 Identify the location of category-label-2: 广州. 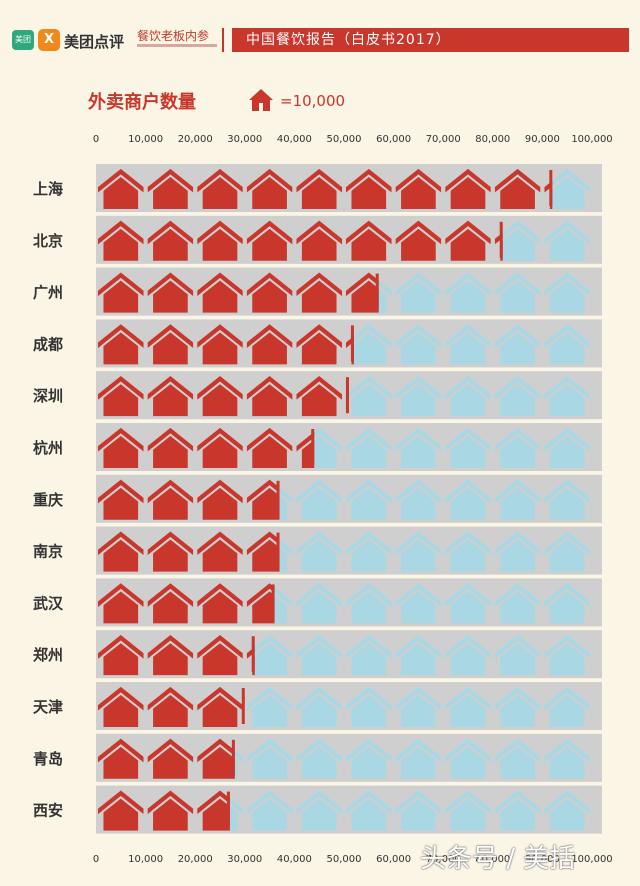
(48, 293).